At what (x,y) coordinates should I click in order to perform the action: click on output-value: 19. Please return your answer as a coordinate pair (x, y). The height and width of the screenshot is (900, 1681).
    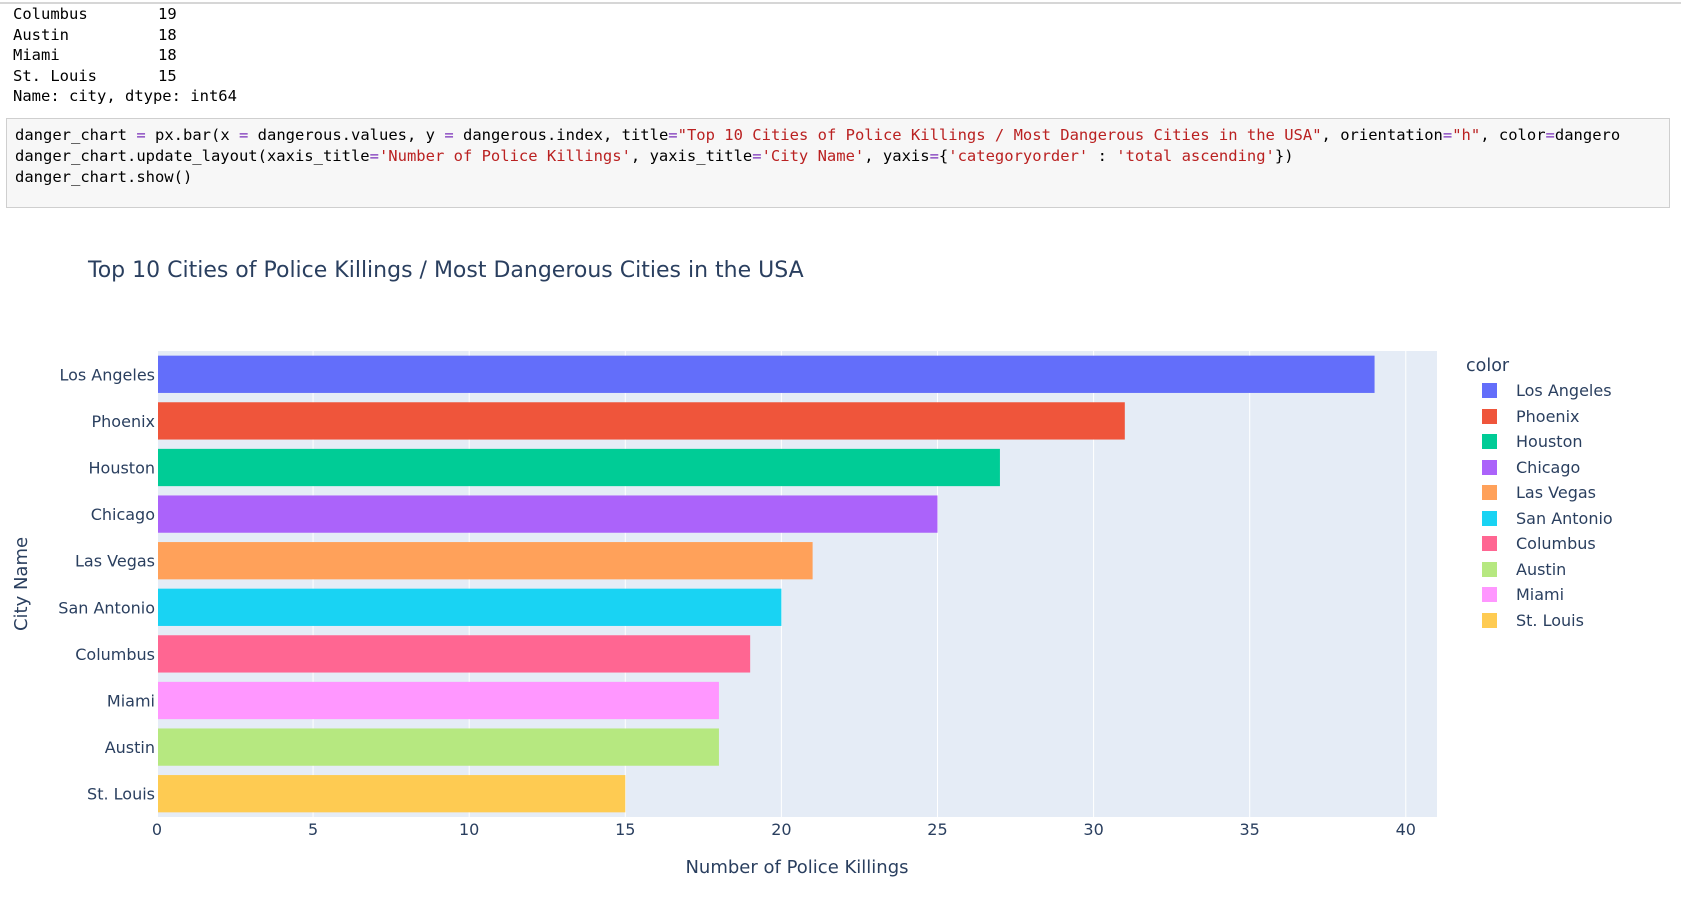
    Looking at the image, I should click on (167, 14).